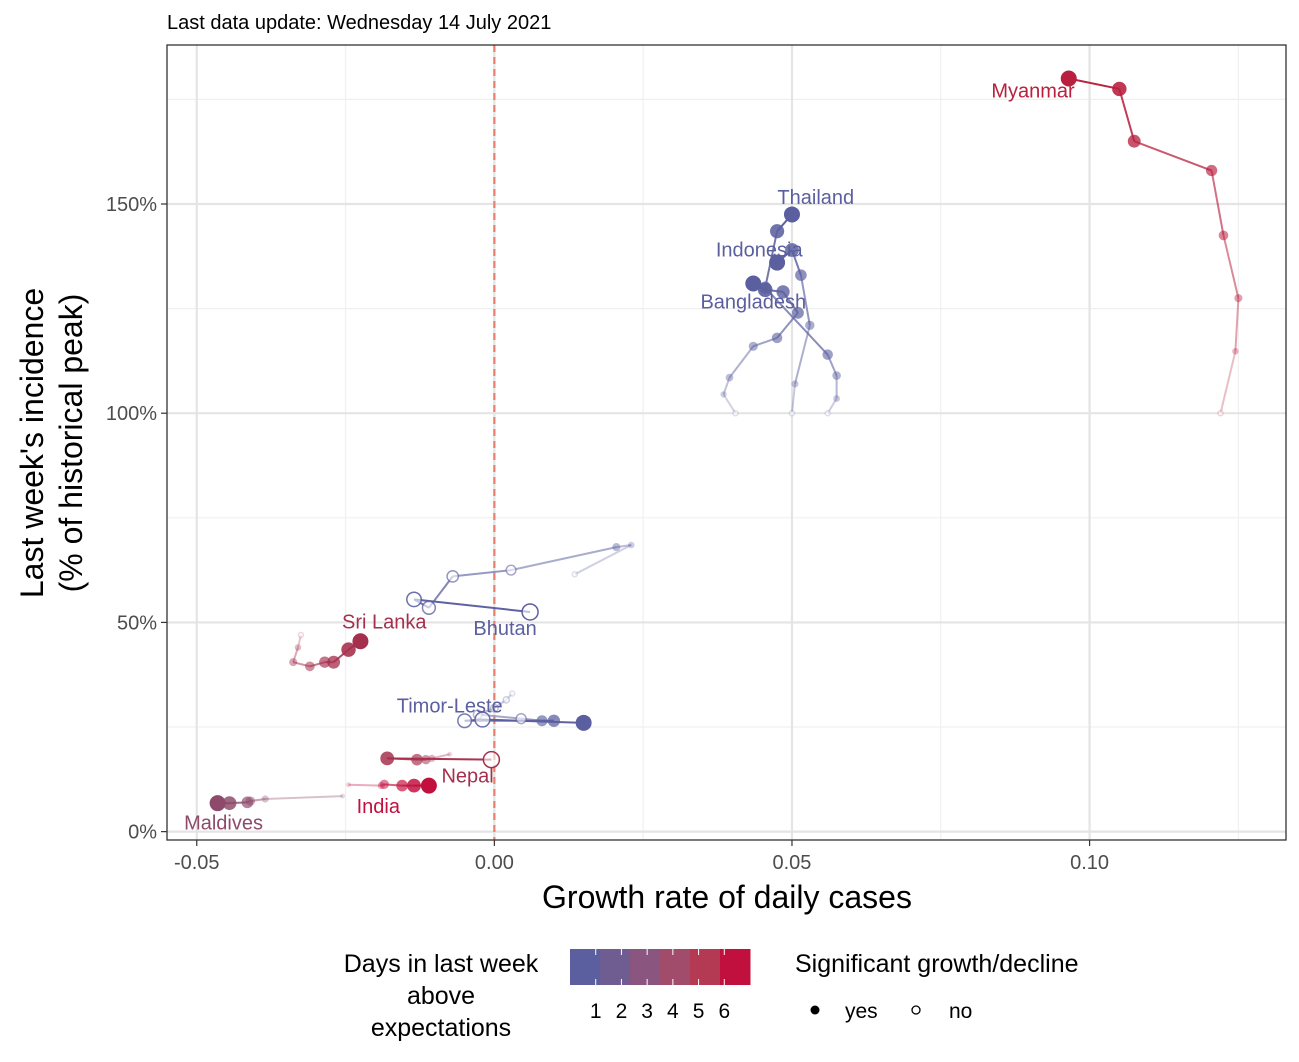 The width and height of the screenshot is (1299, 1062). I want to click on series-timor-leste: Timor-Leste, so click(494, 710).